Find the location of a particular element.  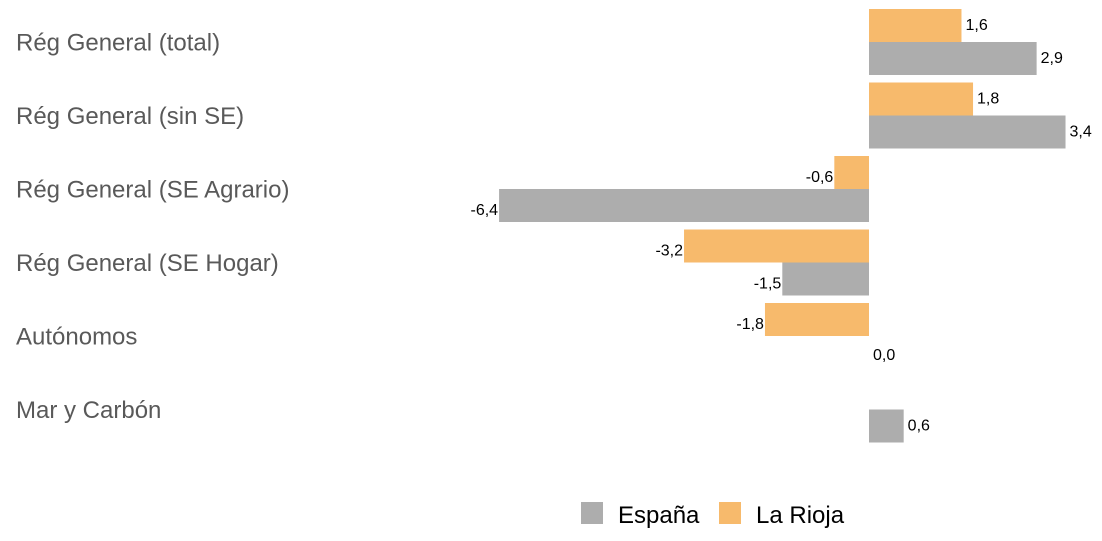

legend-label-espana: España is located at coordinates (659, 515).